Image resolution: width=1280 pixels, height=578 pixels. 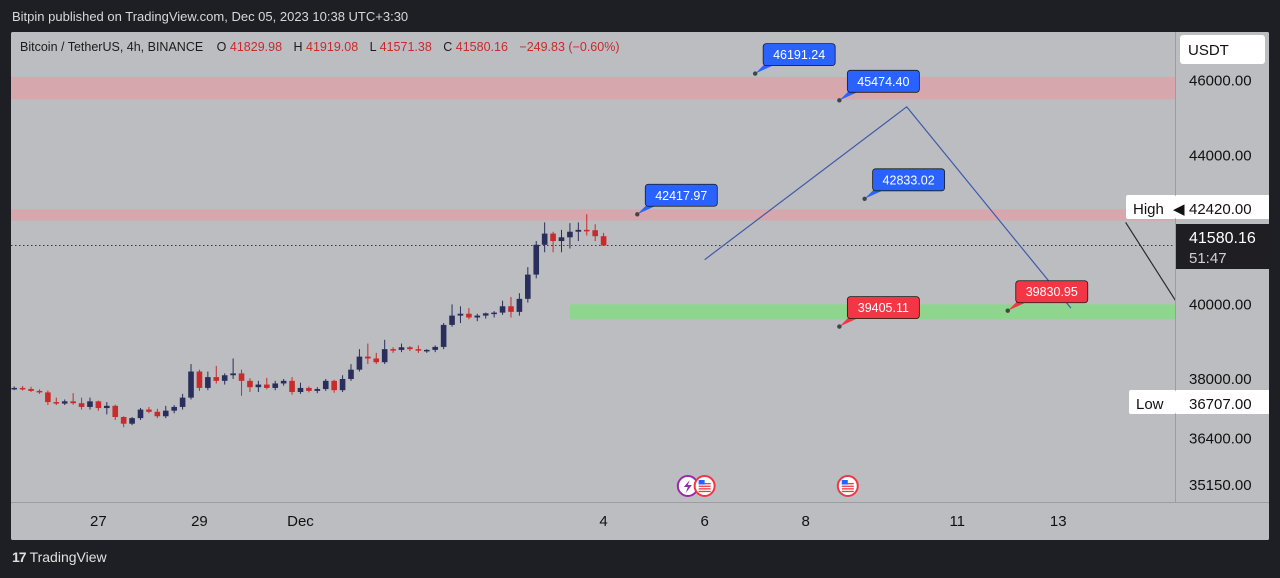 I want to click on tradingview-logo: 17 TradingView, so click(x=59, y=557).